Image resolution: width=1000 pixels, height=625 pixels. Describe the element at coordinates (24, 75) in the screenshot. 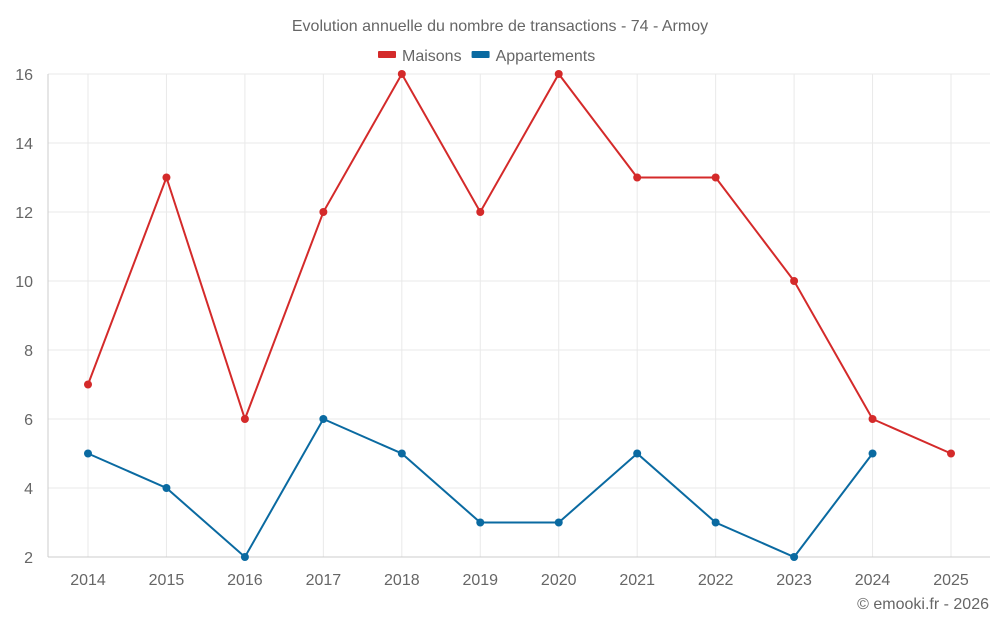

I see `y-tick-label: 16` at that location.